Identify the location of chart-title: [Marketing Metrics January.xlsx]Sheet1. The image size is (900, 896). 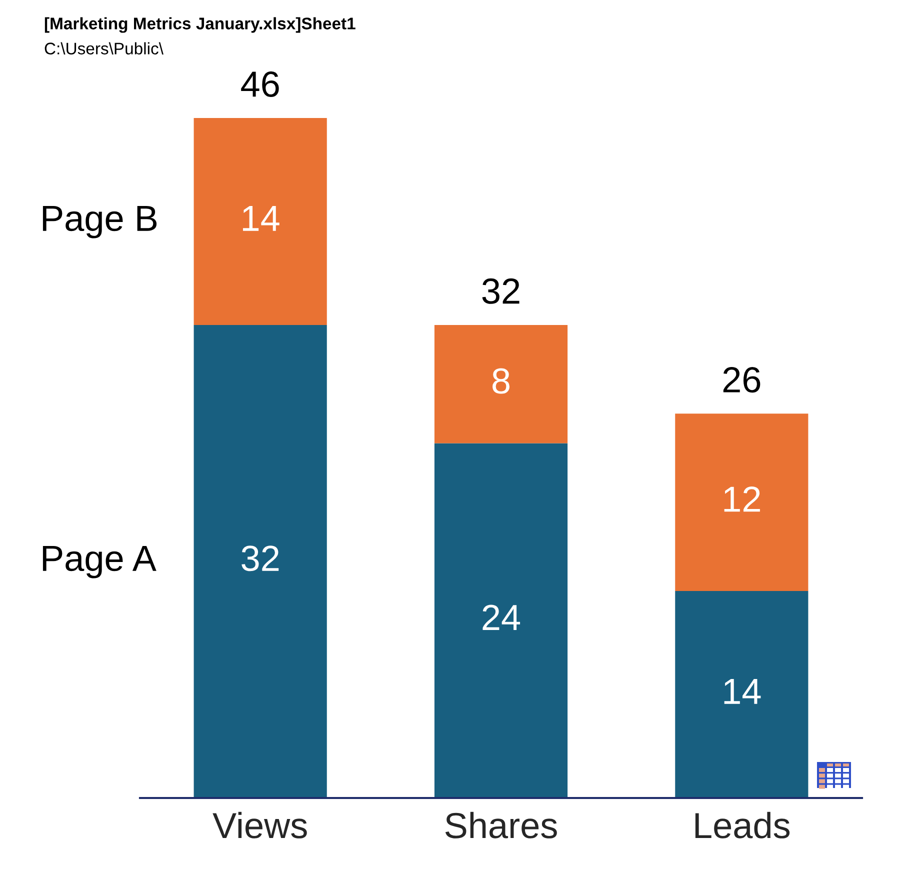
(200, 25).